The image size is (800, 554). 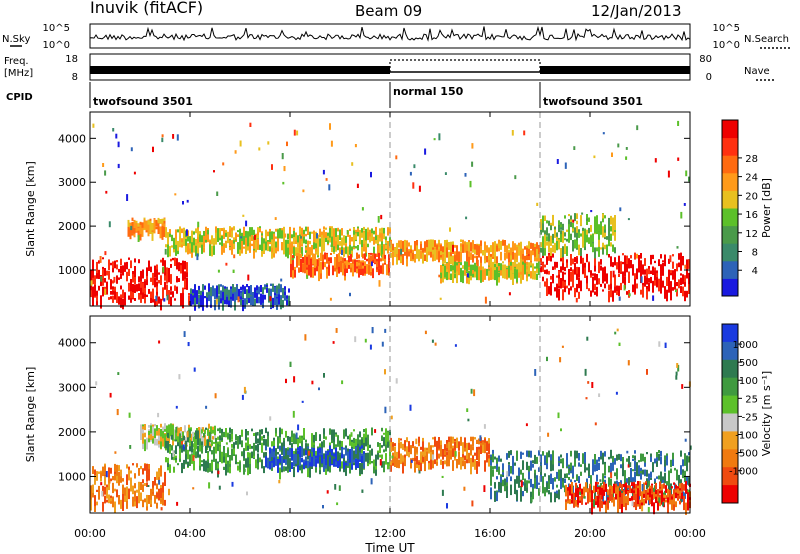 I want to click on freq-label-line2: [MHz], so click(x=18, y=73).